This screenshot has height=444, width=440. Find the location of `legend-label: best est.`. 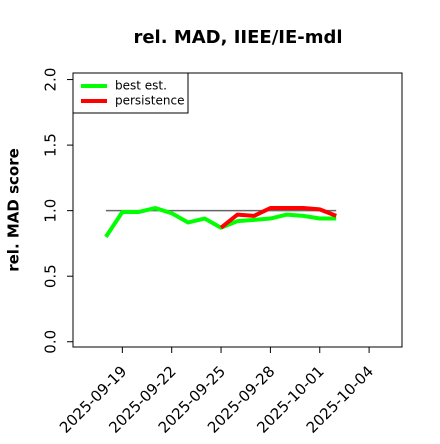

legend-label: best est. is located at coordinates (141, 86).